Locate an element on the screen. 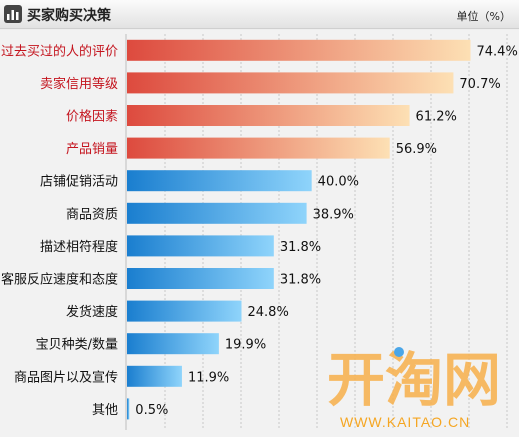 This screenshot has height=437, width=519. watermark-site: WWW.KAITAO.CN is located at coordinates (405, 422).